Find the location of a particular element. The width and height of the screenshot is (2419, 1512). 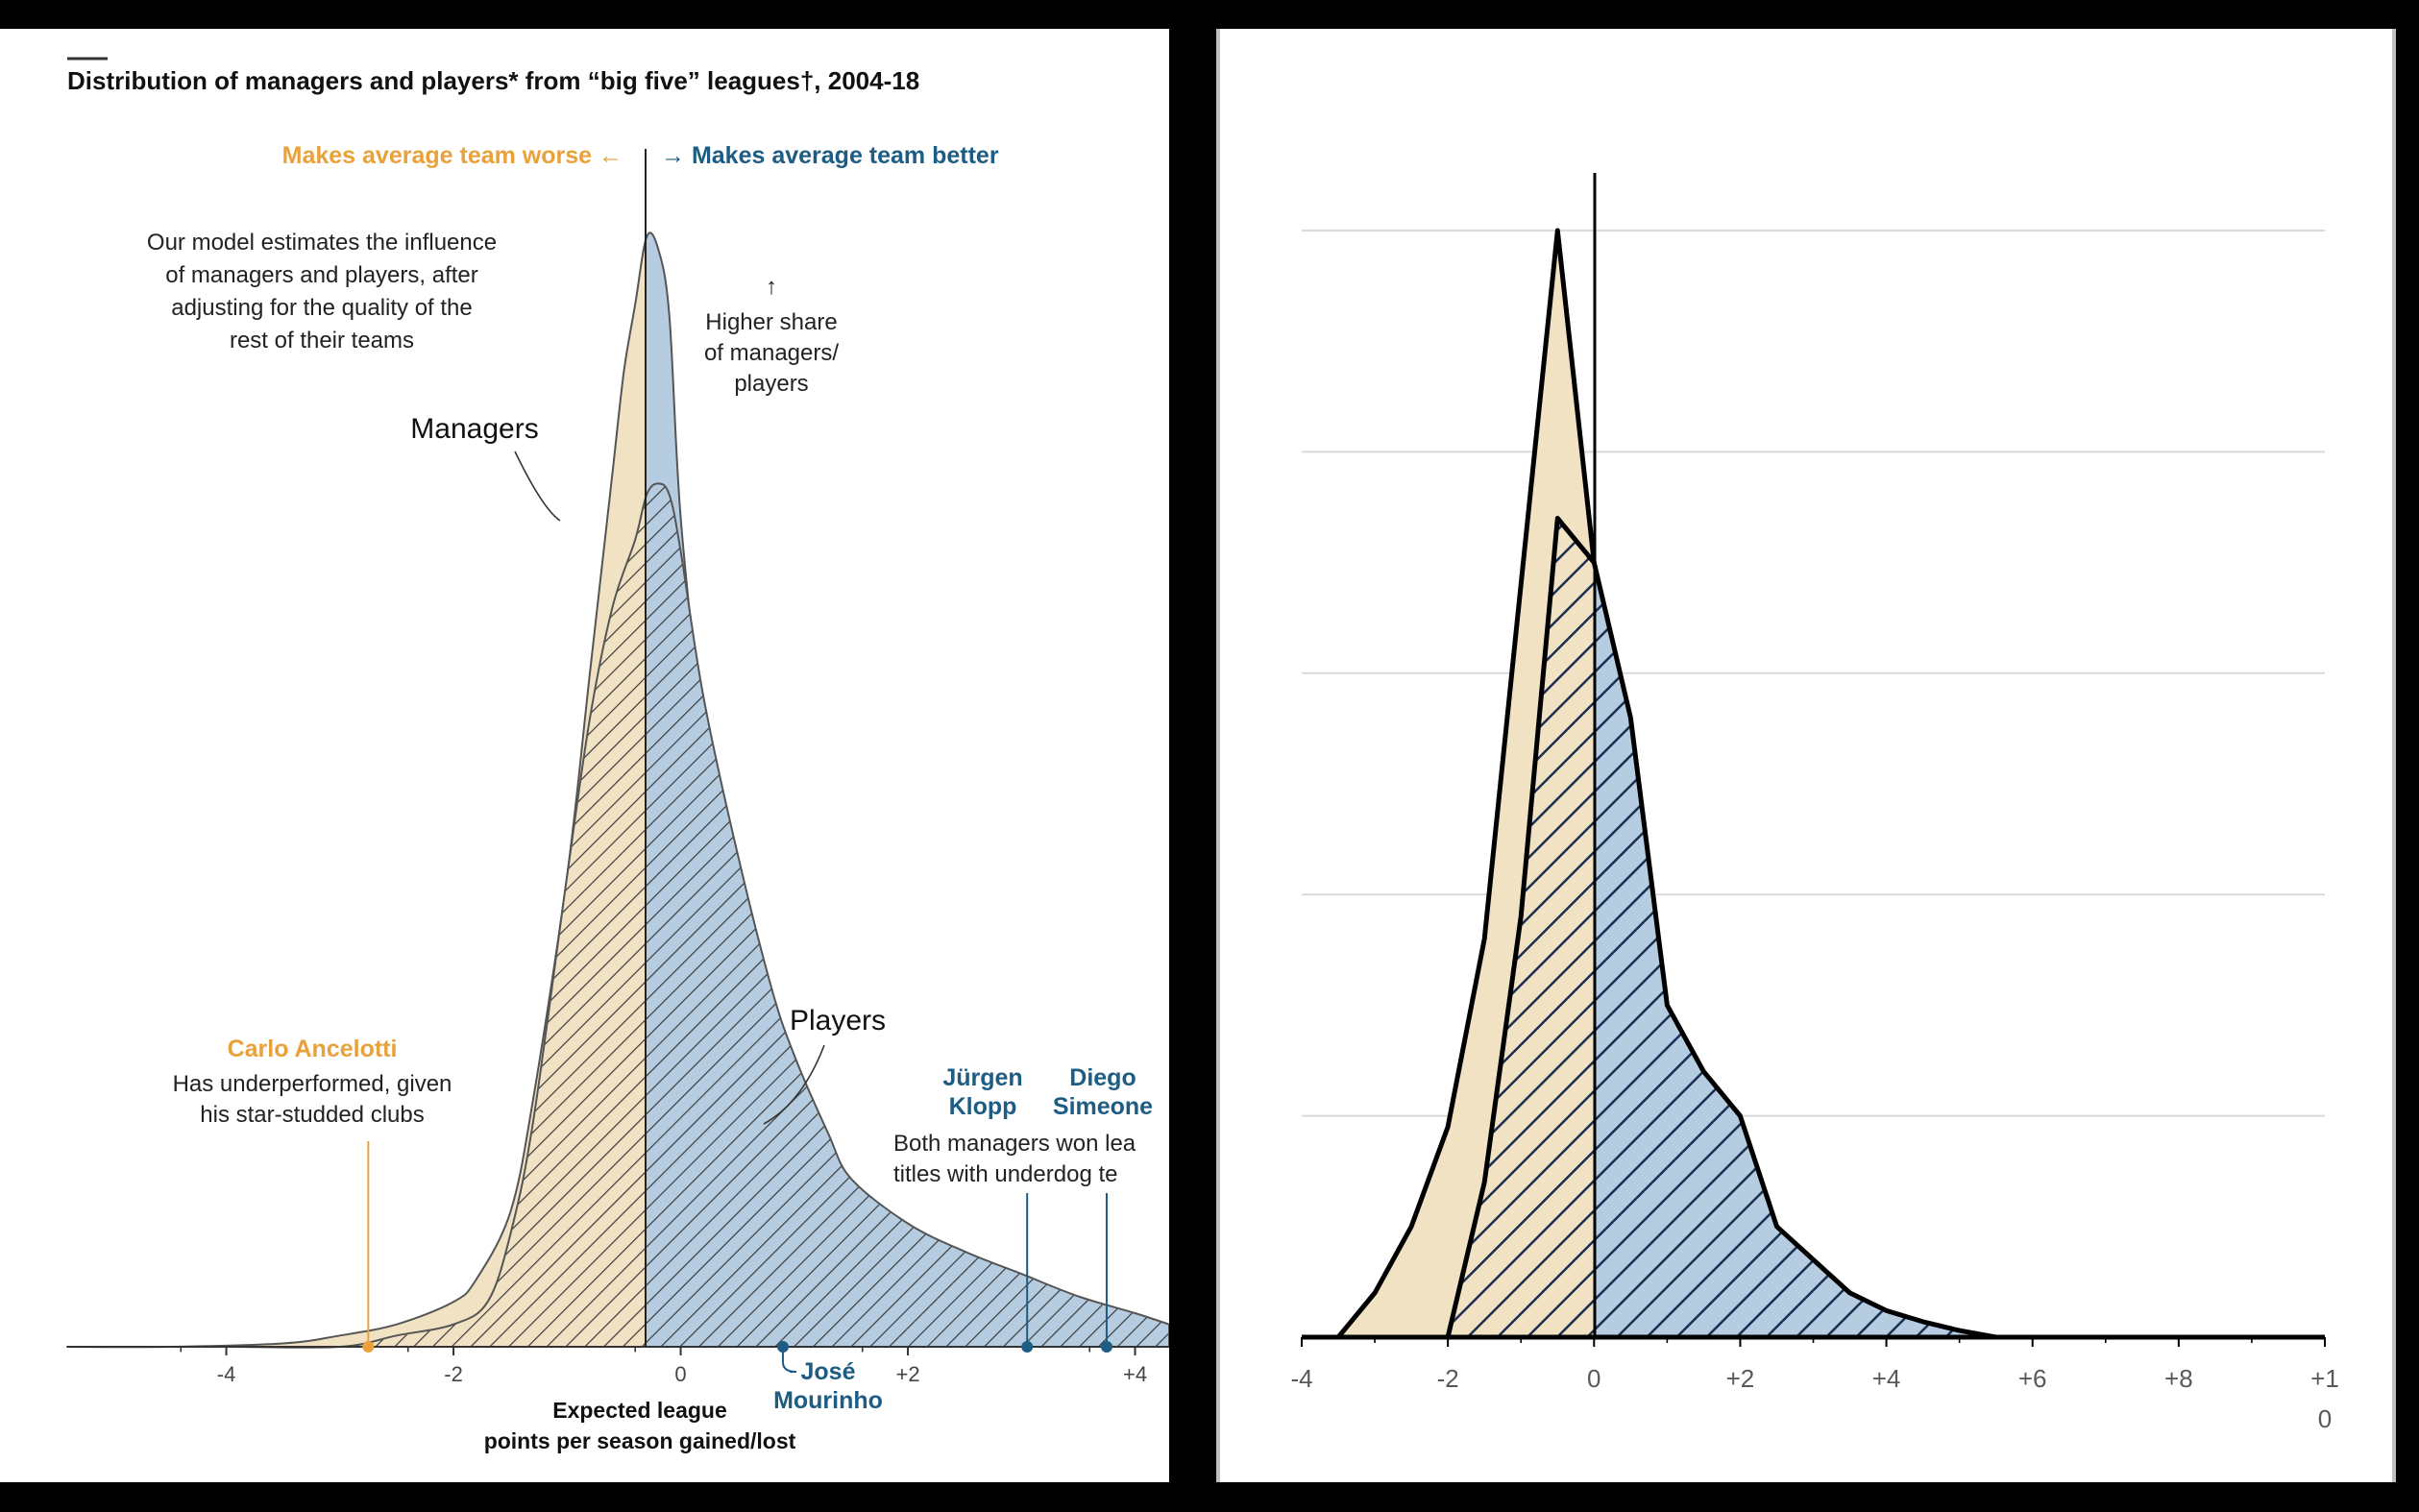

ancelotti-note-line-2: his star-studded clubs is located at coordinates (312, 1115).